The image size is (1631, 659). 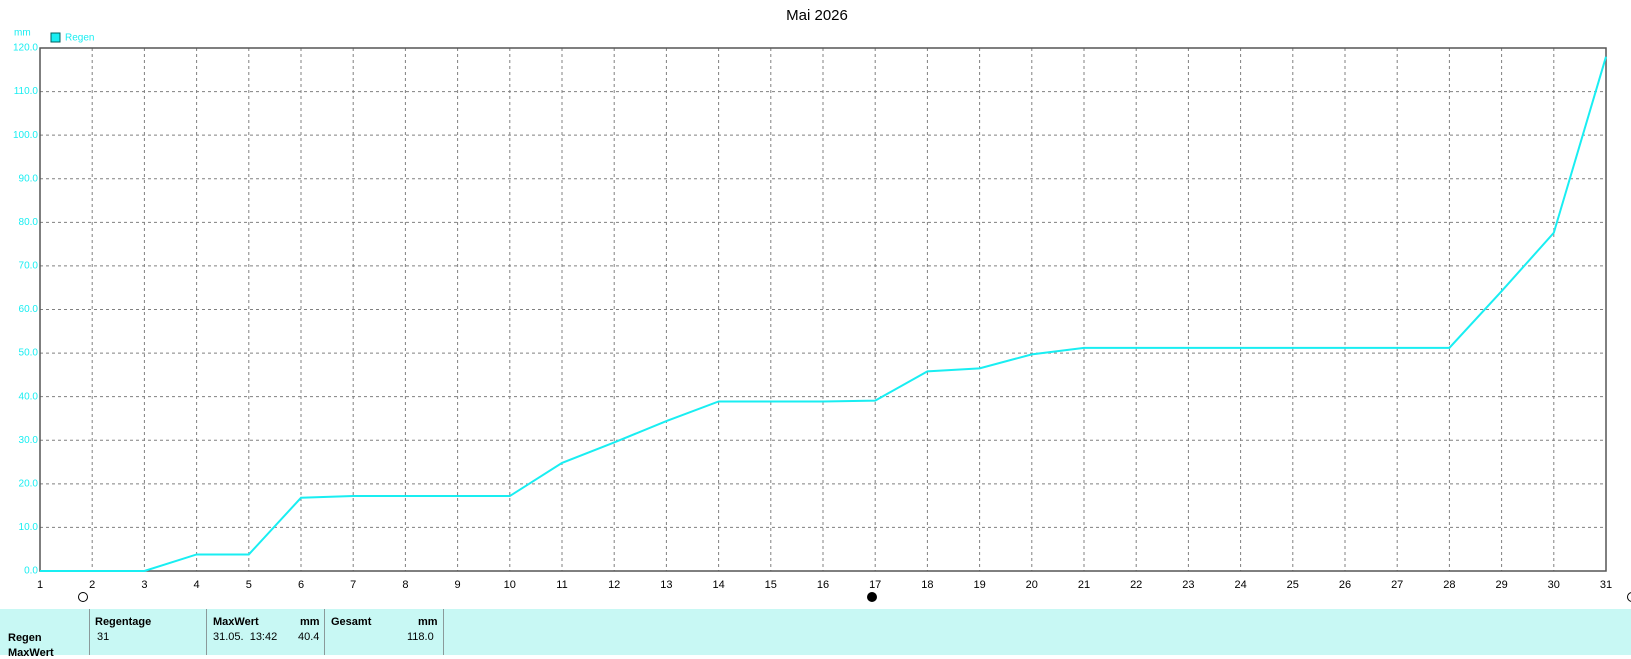 What do you see at coordinates (29, 309) in the screenshot?
I see `y-tick-label: 60.0` at bounding box center [29, 309].